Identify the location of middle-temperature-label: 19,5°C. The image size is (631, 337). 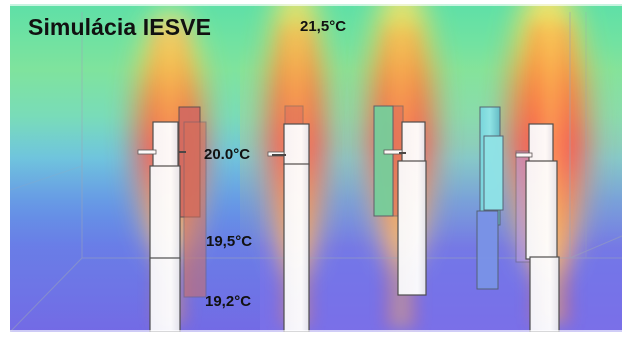
(229, 241).